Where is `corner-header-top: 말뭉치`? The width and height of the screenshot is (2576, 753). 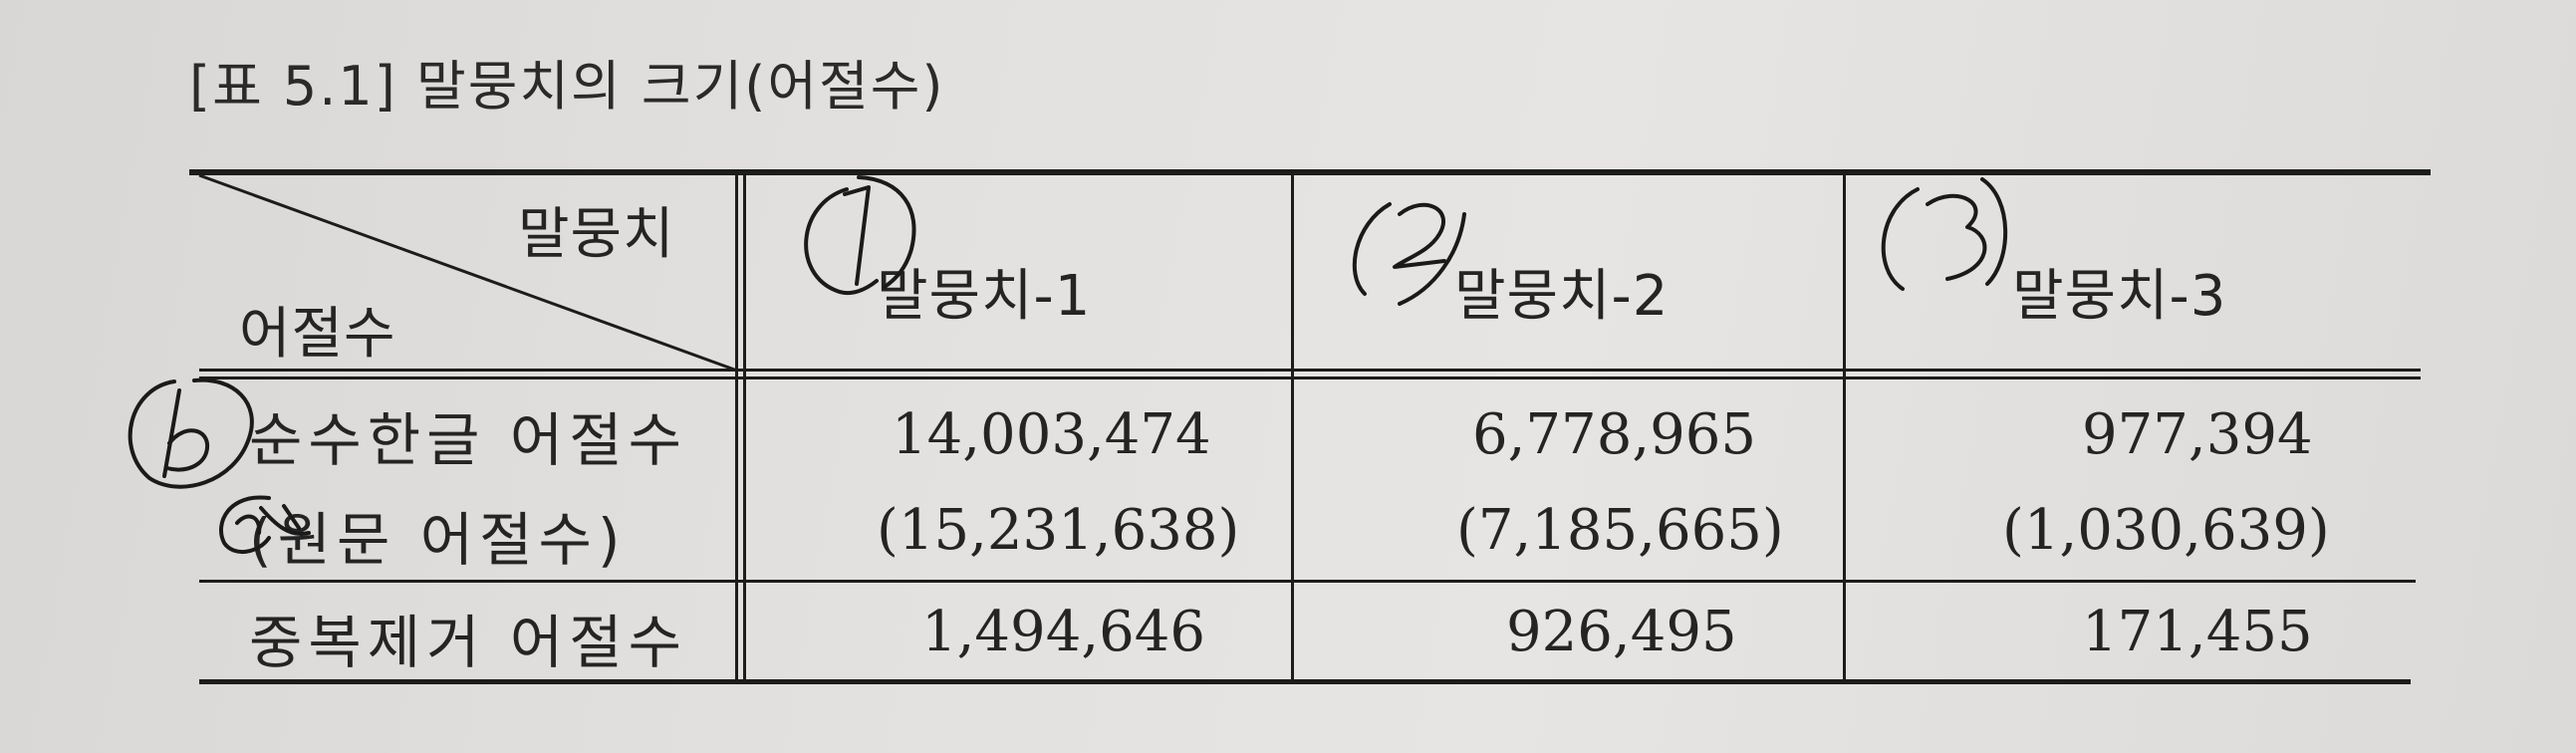 corner-header-top: 말뭉치 is located at coordinates (596, 234).